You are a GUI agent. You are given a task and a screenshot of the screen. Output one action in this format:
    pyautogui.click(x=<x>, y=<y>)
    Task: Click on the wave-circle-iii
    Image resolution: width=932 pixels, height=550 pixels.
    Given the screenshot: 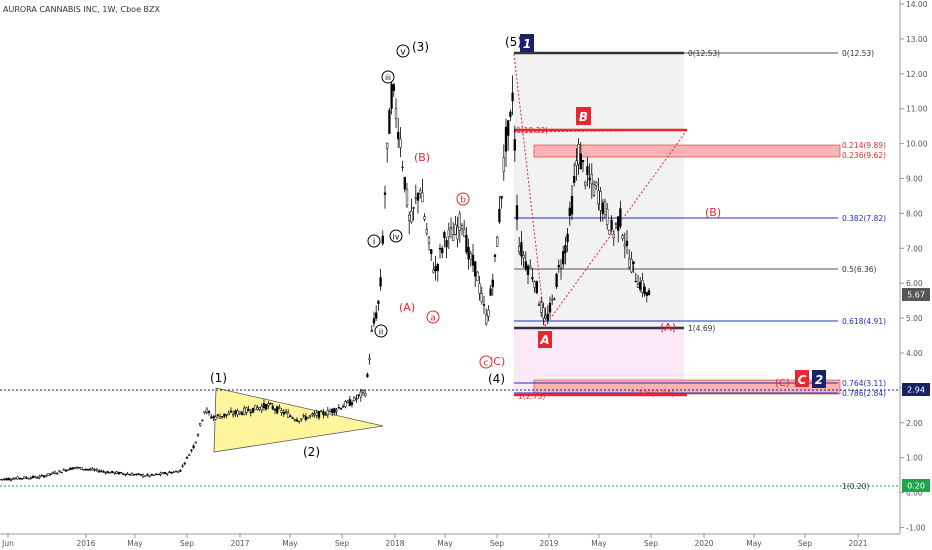 What is the action you would take?
    pyautogui.click(x=388, y=77)
    